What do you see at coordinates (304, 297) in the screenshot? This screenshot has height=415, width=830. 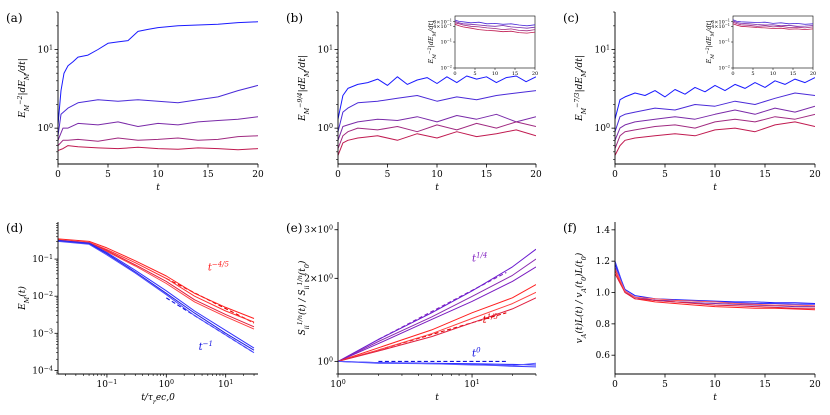 I see `y-axis-label: Sii1/n(t) / Sii1/n(t0)` at bounding box center [304, 297].